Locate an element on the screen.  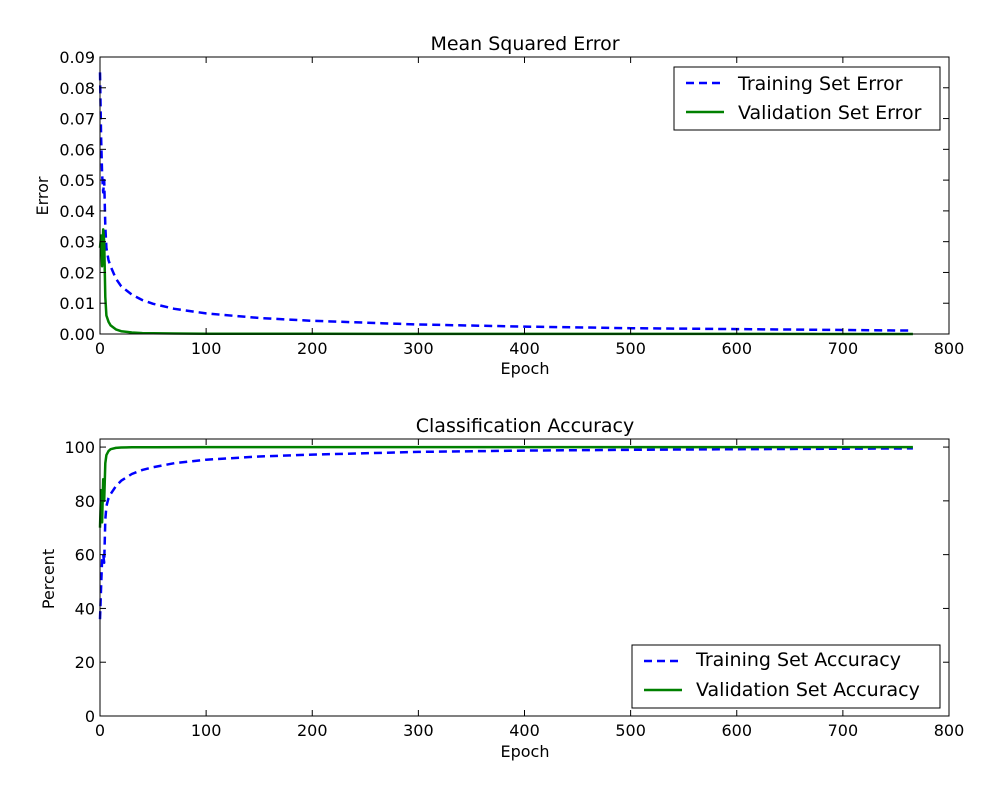
legend-label-training-accuracy: Training Set Accuracy is located at coordinates (798, 660).